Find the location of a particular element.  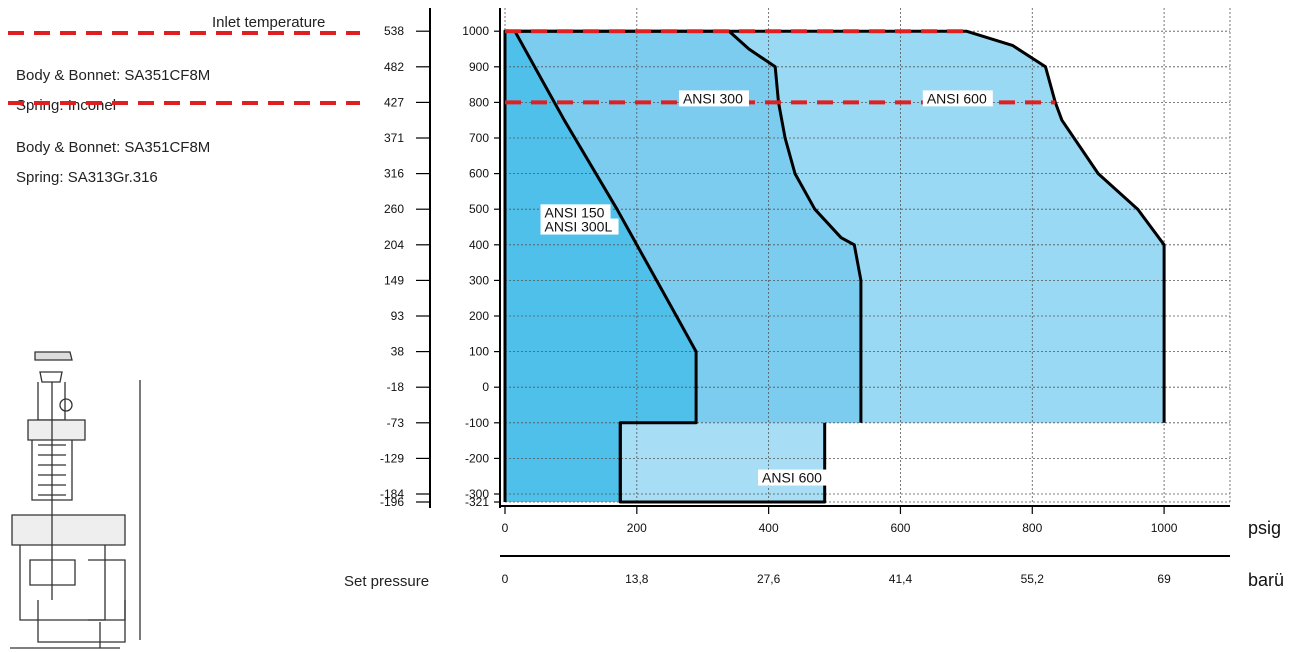

y-tick-f: 100 is located at coordinates (479, 352).